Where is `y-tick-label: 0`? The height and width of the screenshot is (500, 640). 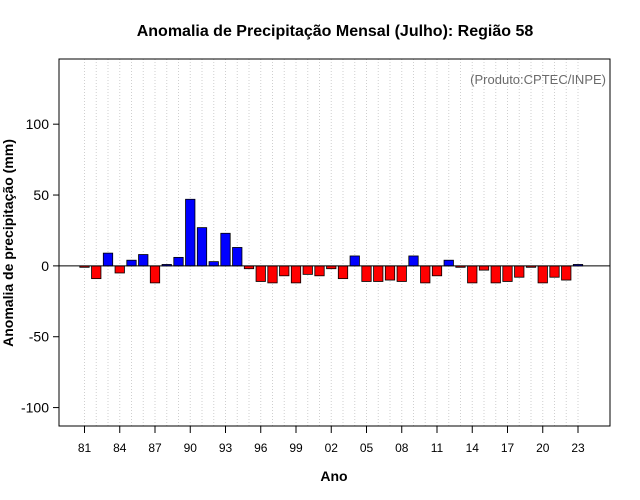 y-tick-label: 0 is located at coordinates (45, 266).